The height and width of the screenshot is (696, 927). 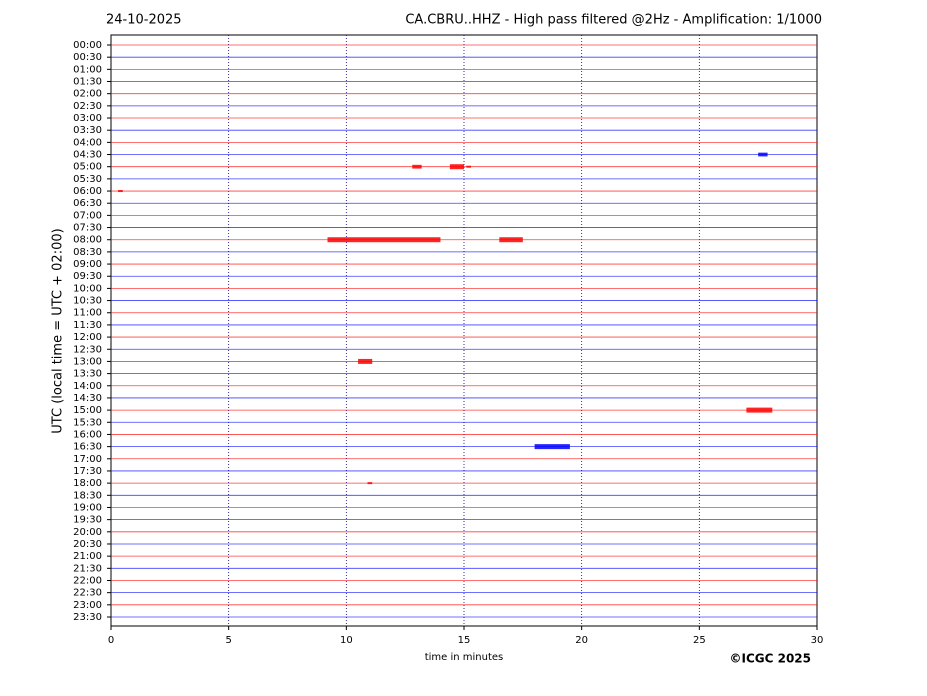 I want to click on y-tick-label: 12:00, so click(x=87, y=337).